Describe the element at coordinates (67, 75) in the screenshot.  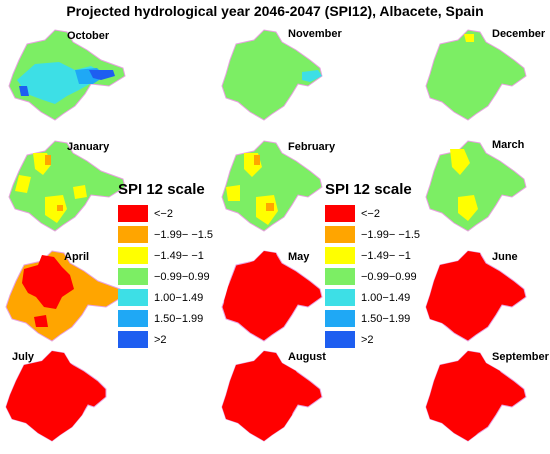
I see `albacete-map-october` at that location.